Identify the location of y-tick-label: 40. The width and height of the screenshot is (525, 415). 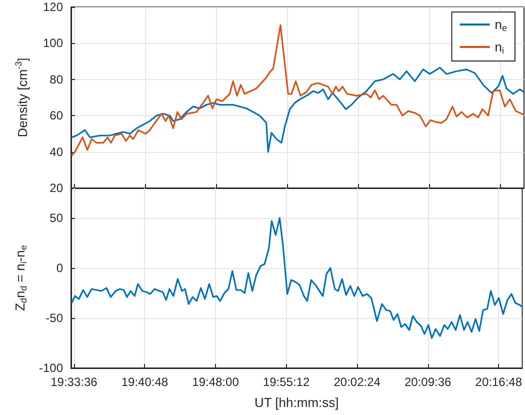
(57, 151).